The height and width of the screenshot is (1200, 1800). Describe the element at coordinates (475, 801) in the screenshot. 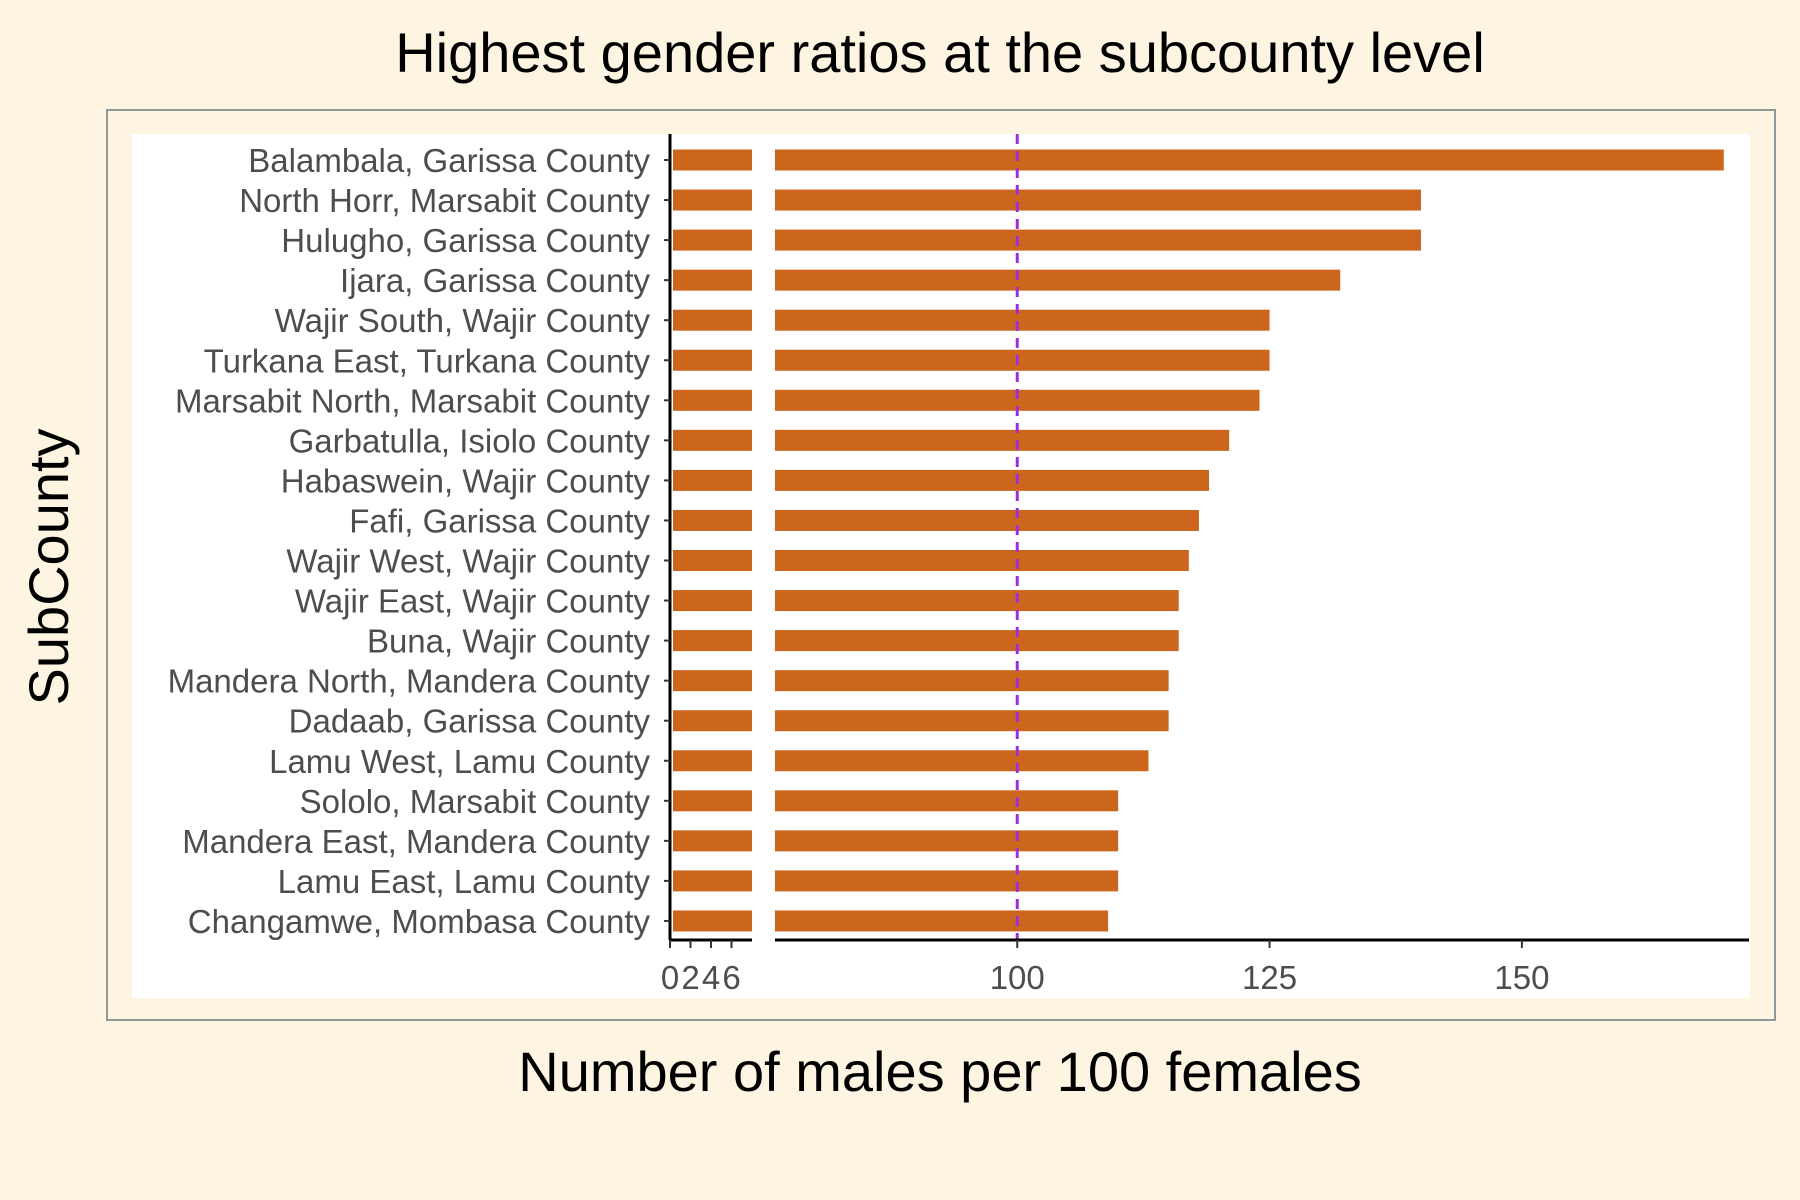

I see `y-tick-label: Sololo, Marsabit County` at that location.